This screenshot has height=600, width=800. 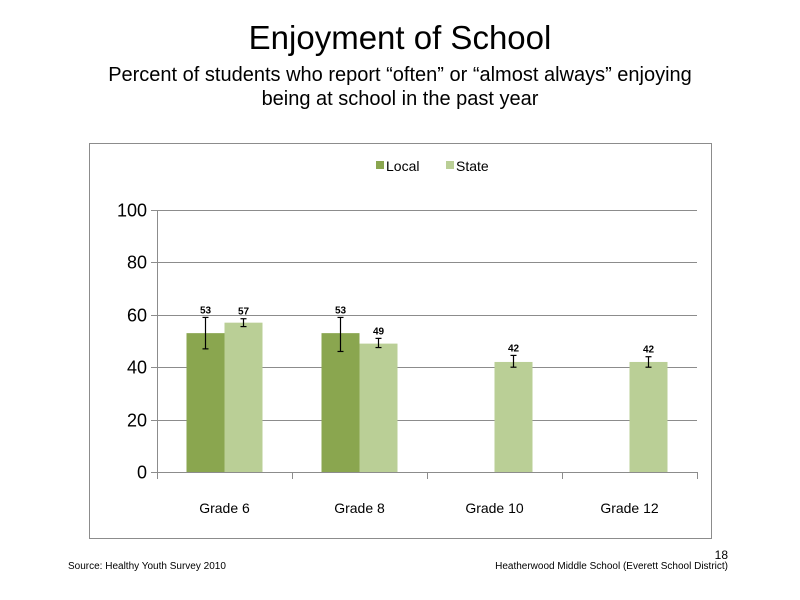 What do you see at coordinates (472, 166) in the screenshot?
I see `legend-label-state: State` at bounding box center [472, 166].